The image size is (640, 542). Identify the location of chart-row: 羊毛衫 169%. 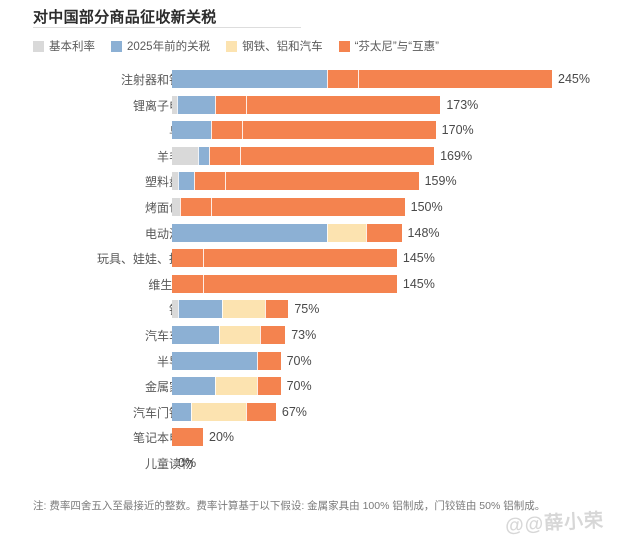
(320, 156).